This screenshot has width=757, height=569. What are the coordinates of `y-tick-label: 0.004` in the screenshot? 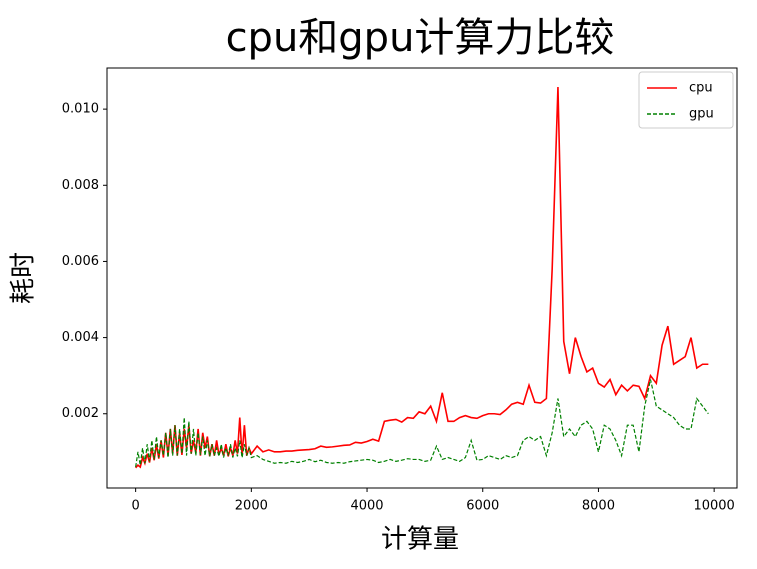 It's located at (80, 337).